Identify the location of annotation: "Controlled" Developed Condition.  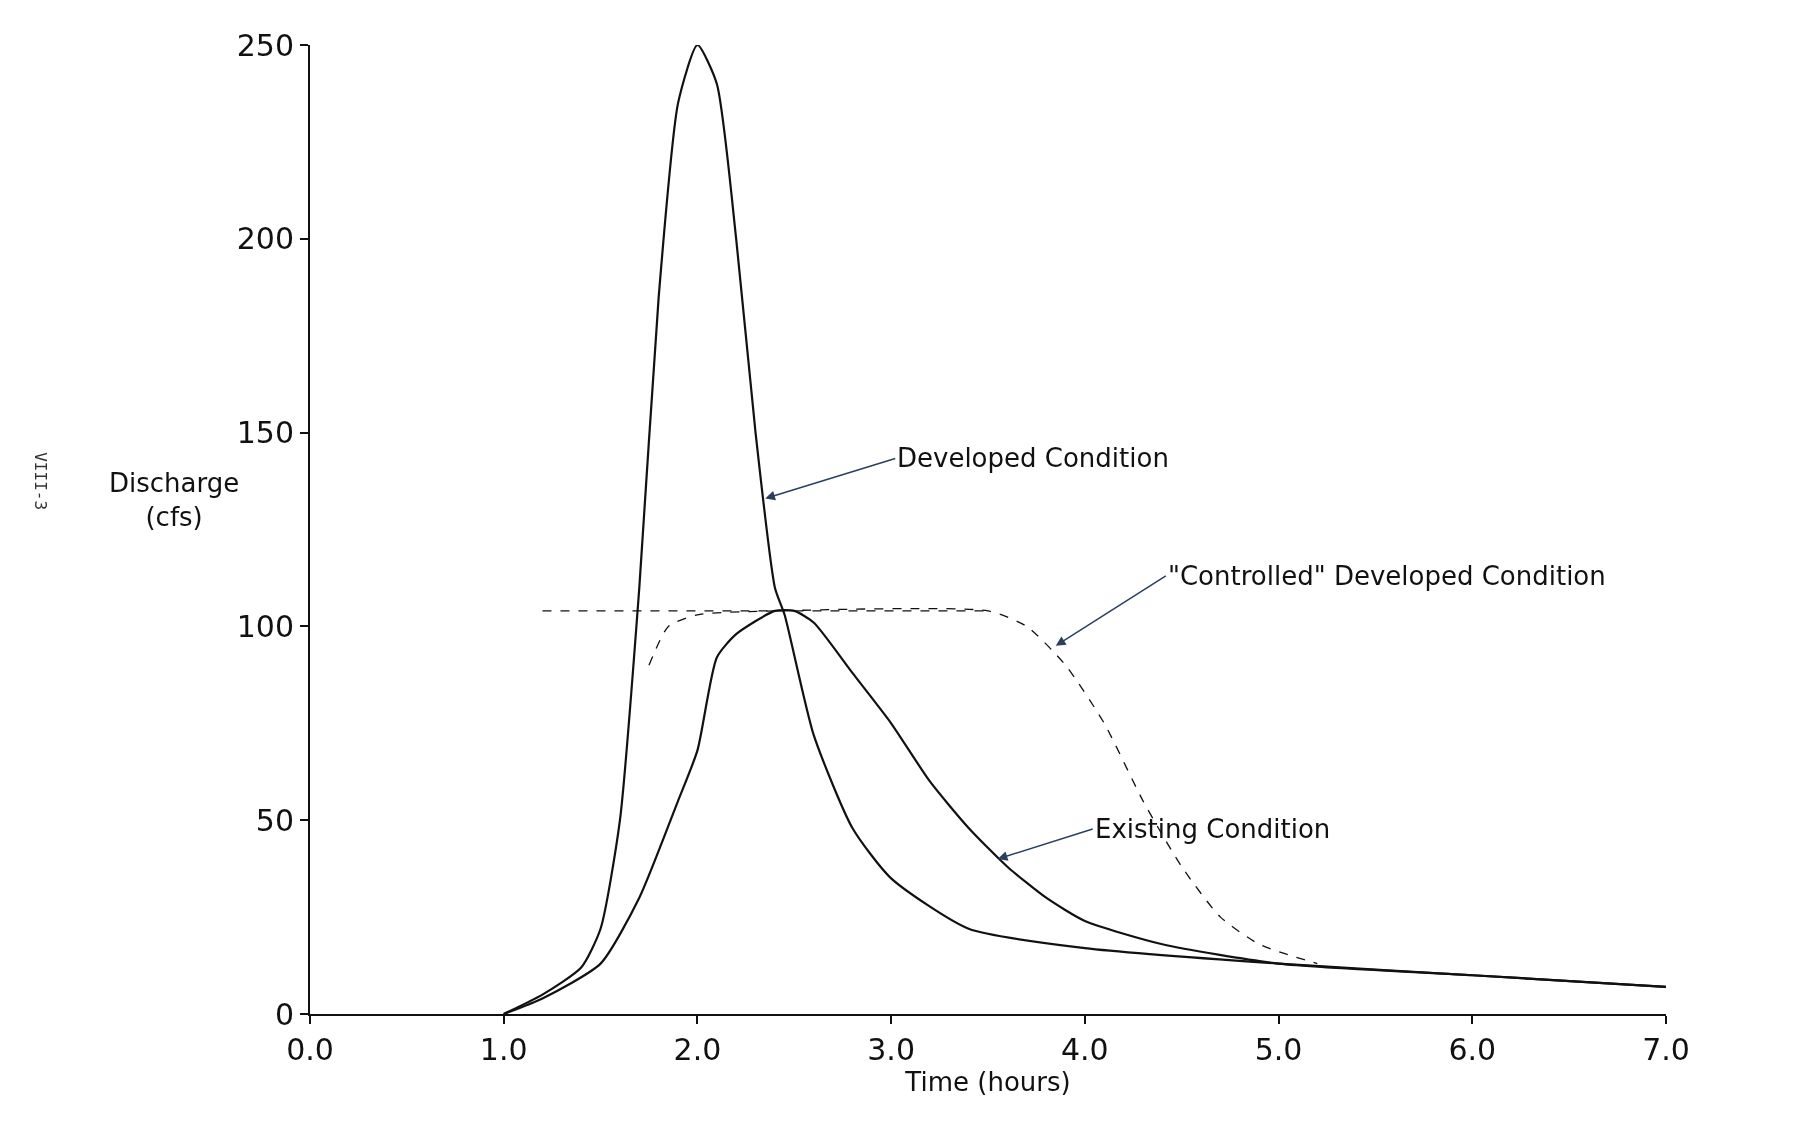
(1387, 576).